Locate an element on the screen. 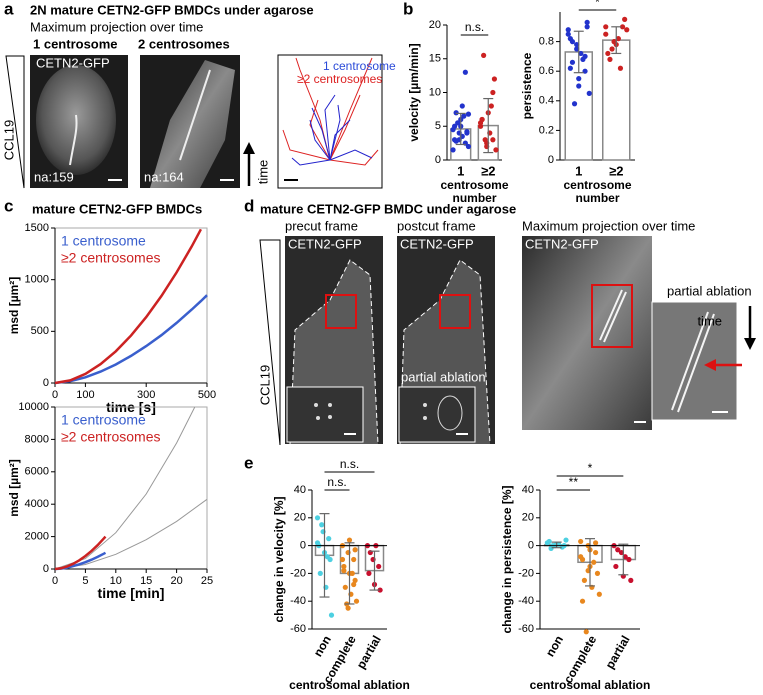 The width and height of the screenshot is (763, 695). x-axis-label: centrosomal ablation is located at coordinates (349, 685).